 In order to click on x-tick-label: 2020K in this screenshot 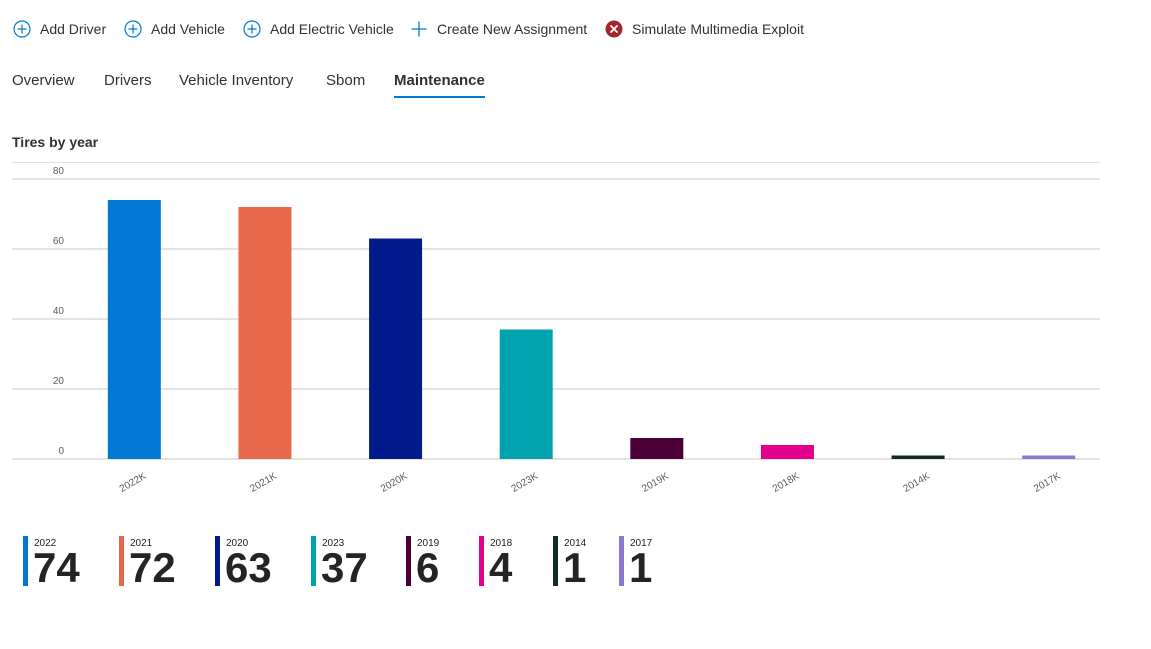, I will do `click(394, 483)`.